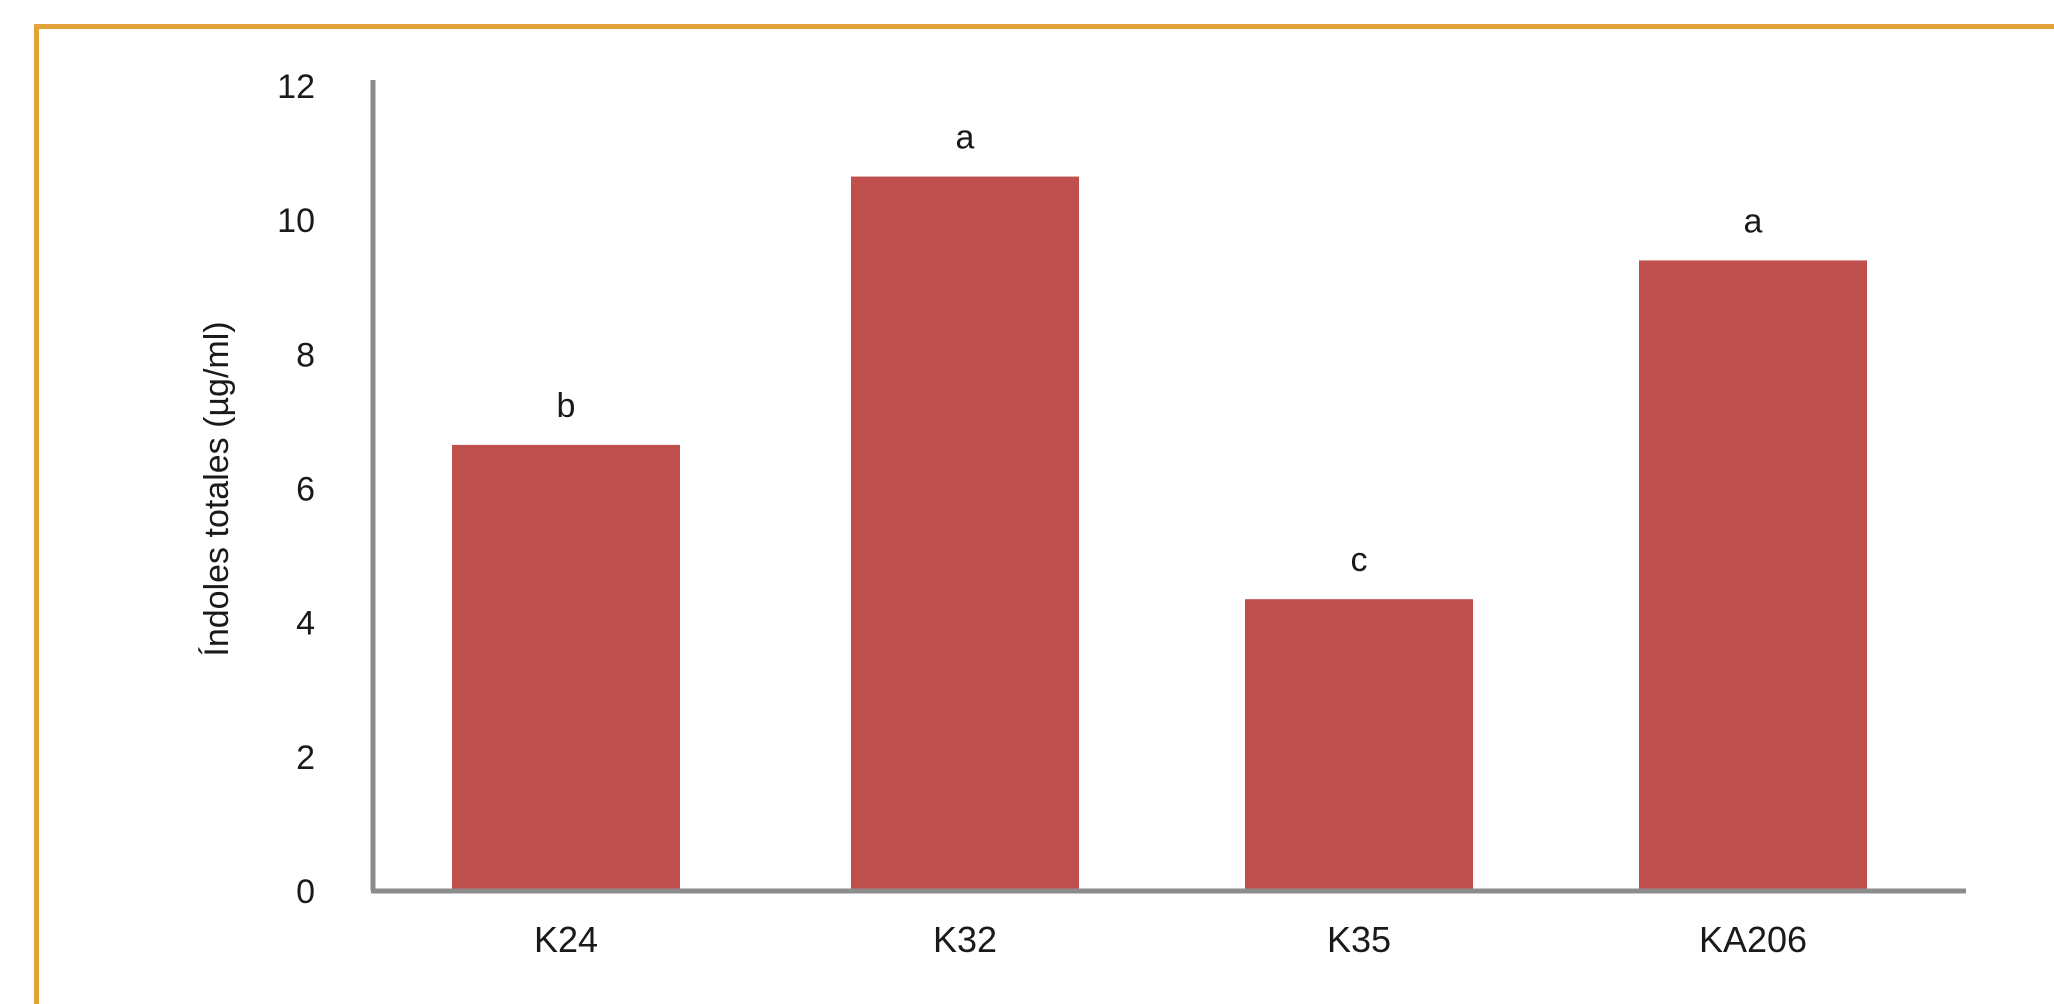 Image resolution: width=2054 pixels, height=1004 pixels. What do you see at coordinates (305, 490) in the screenshot?
I see `y-tick-label: 6` at bounding box center [305, 490].